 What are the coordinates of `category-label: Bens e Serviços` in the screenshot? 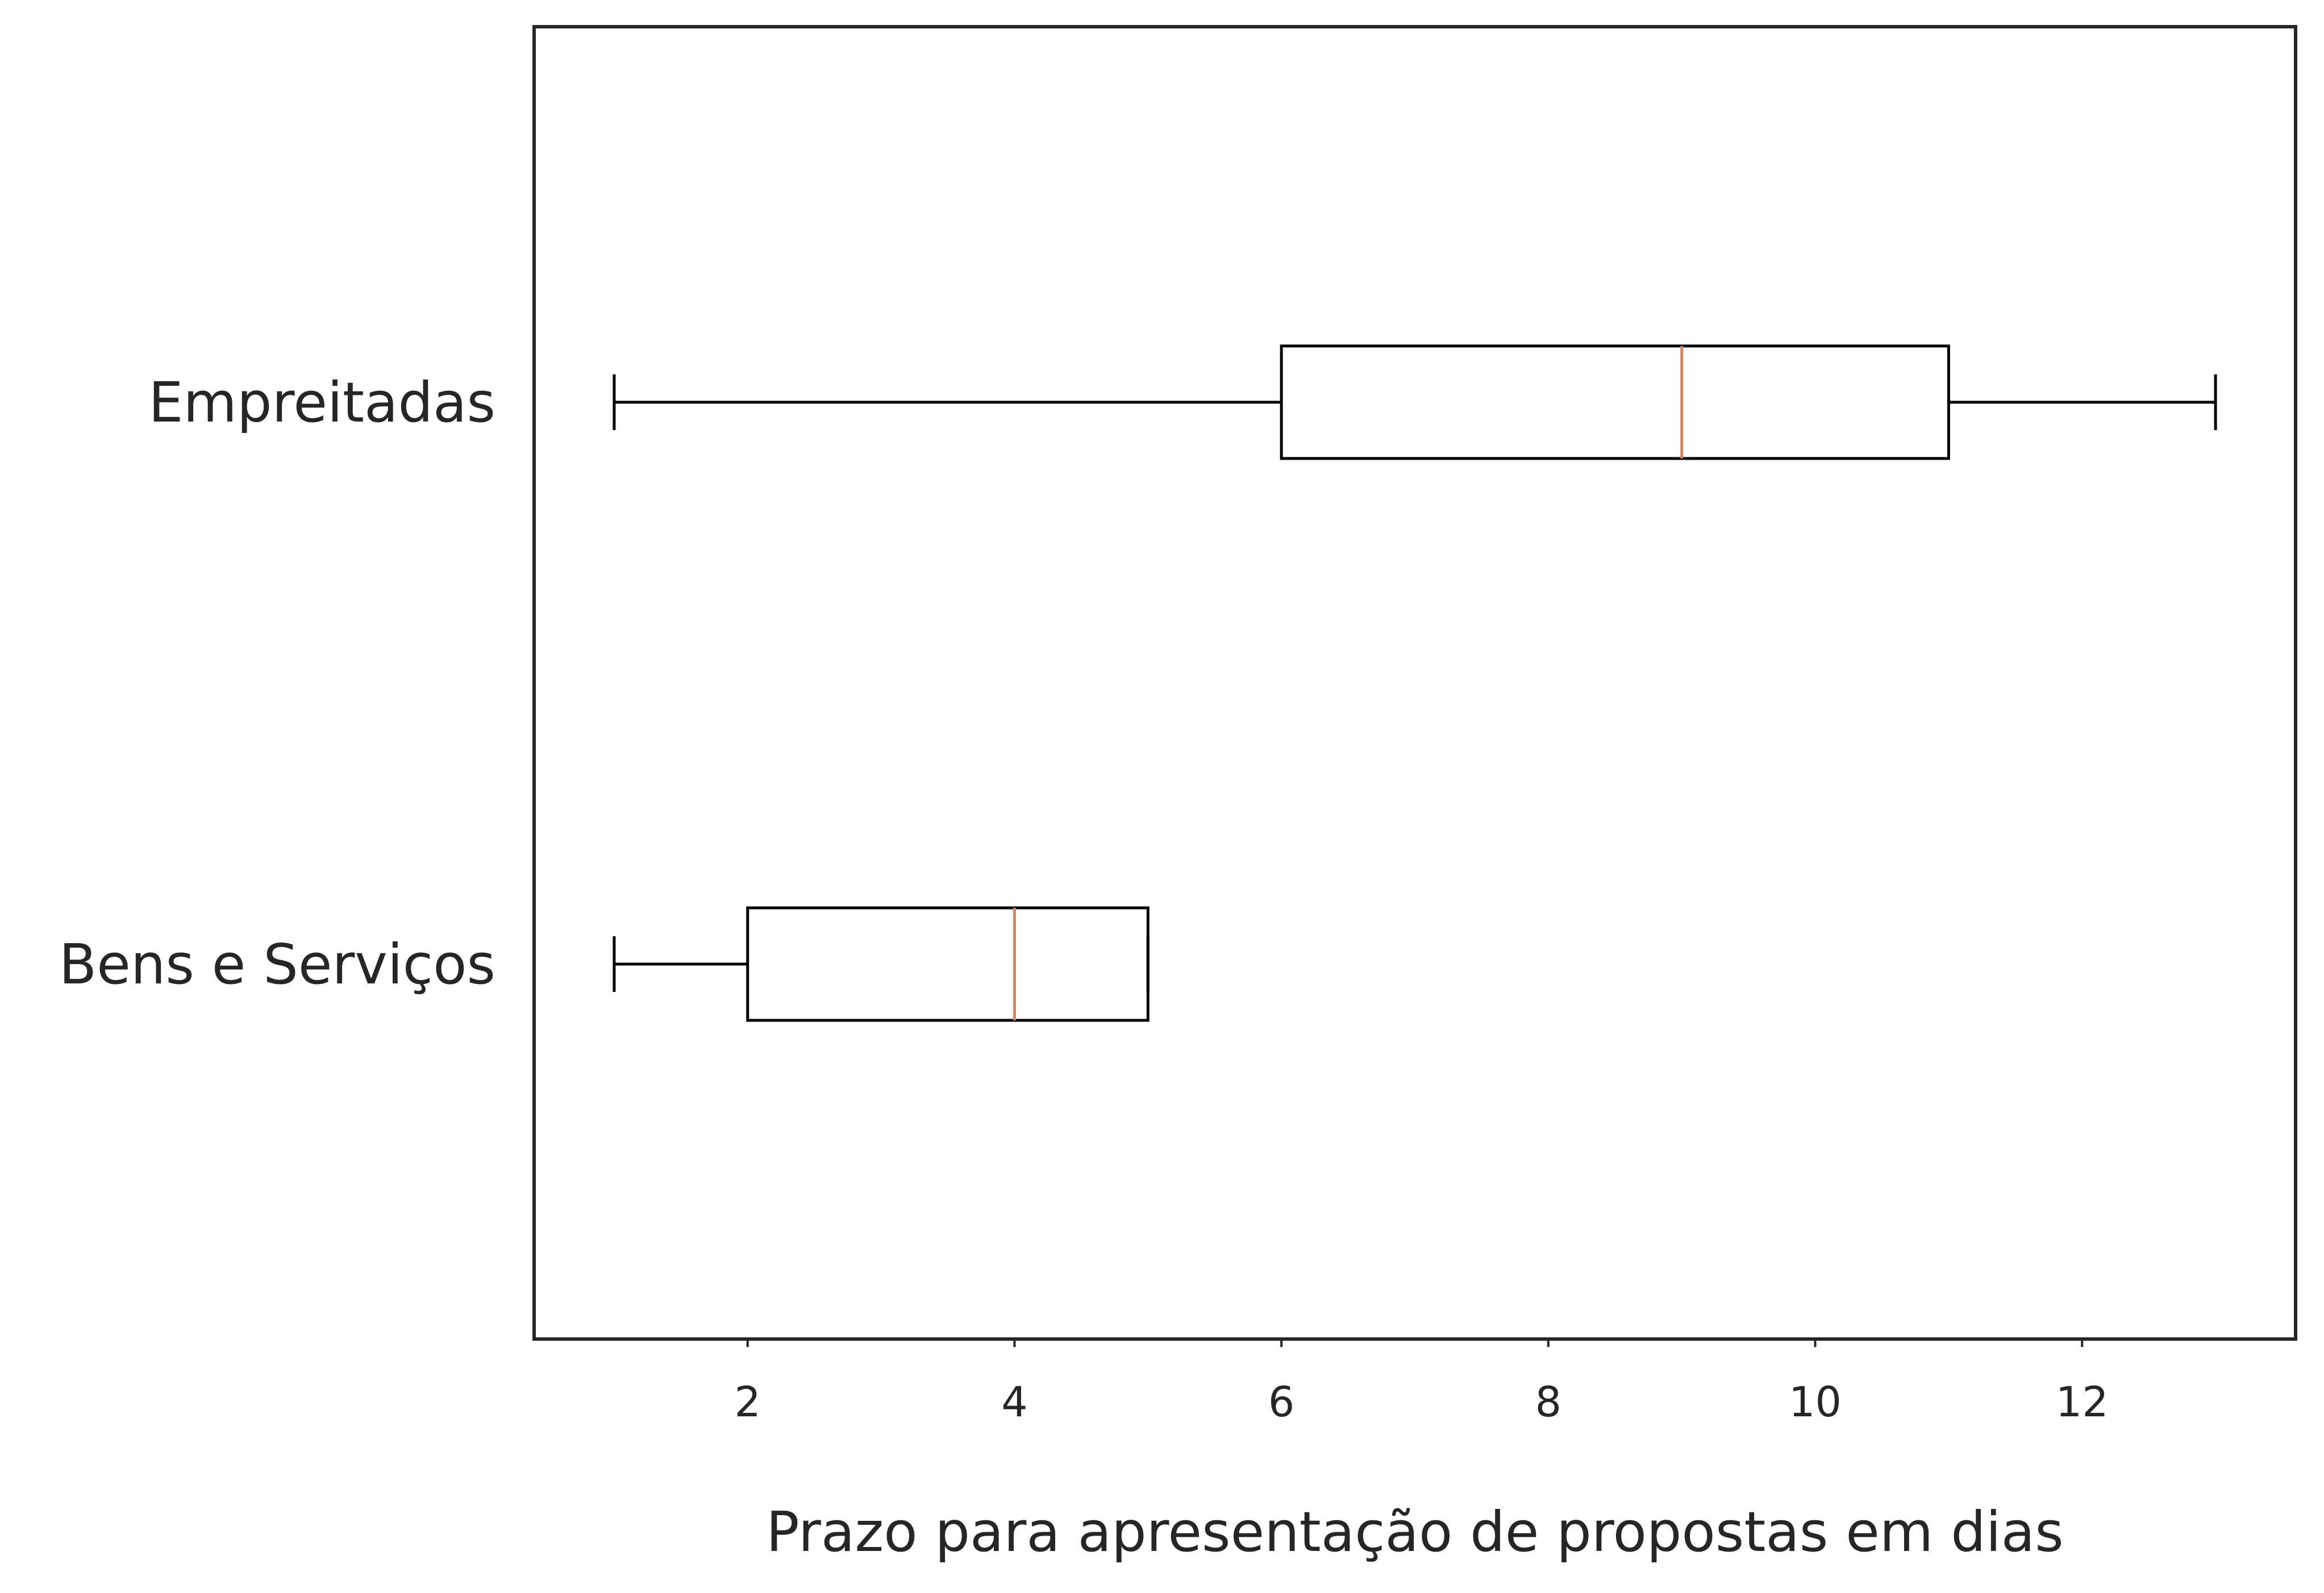 It's located at (277, 964).